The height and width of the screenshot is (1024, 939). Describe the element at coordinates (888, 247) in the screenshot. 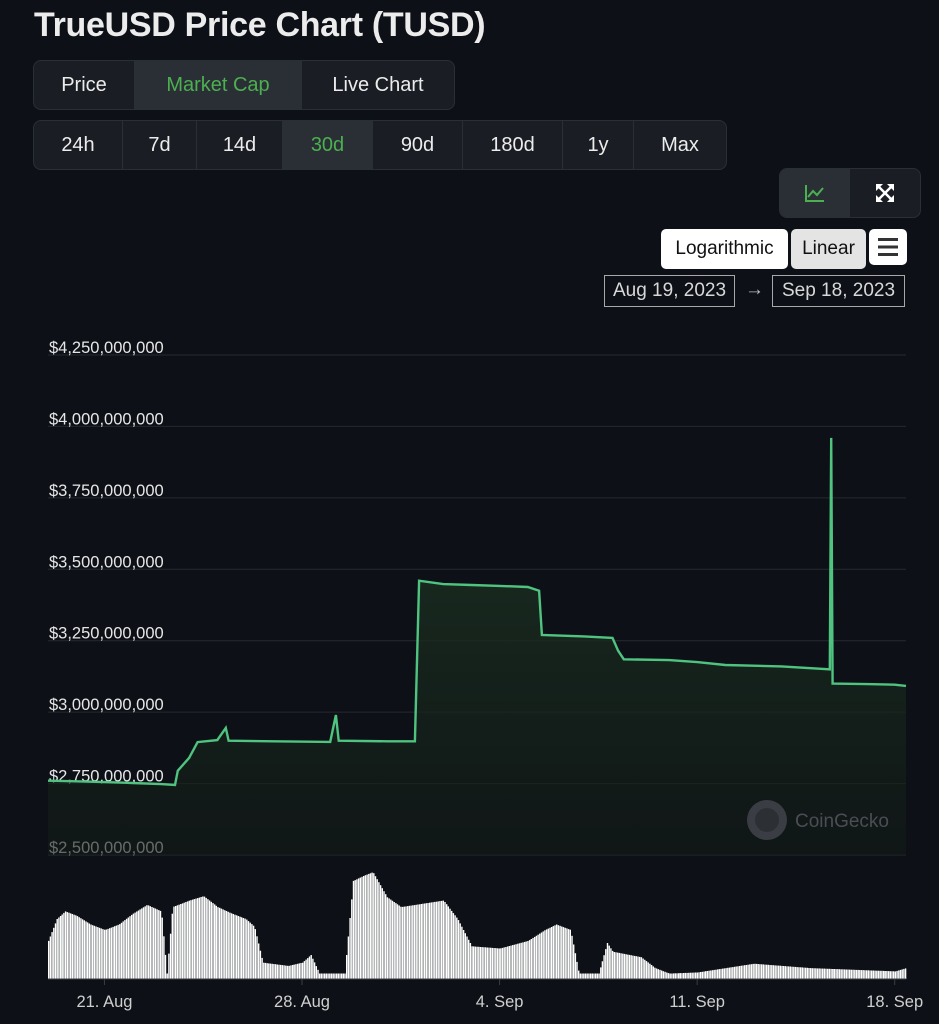

I see `chart-menu-button` at that location.